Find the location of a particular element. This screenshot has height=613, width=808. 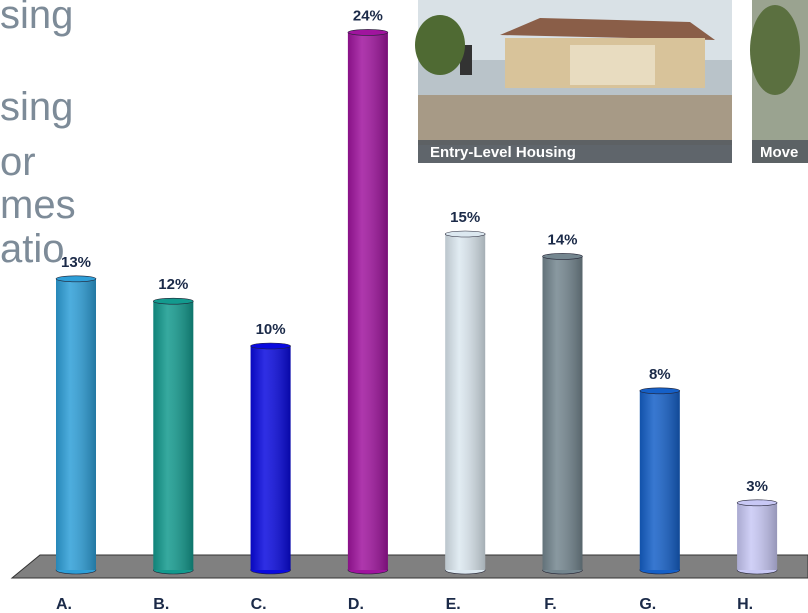

value-label: 3% is located at coordinates (757, 486).